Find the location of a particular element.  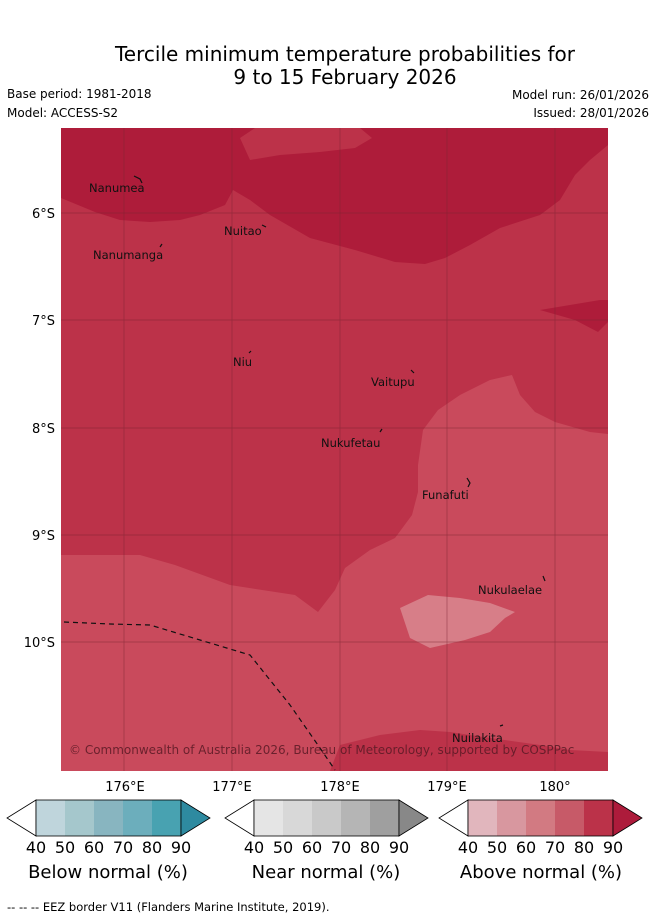

above-colorbar-tick: 50 is located at coordinates (497, 847).